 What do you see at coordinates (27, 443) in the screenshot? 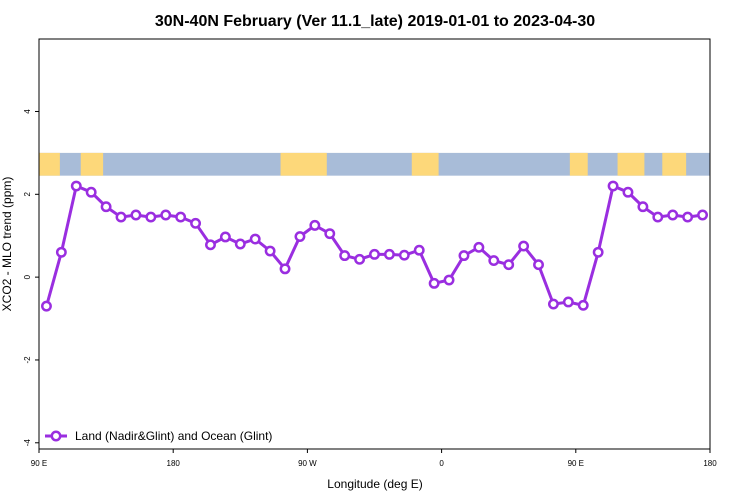
I see `y-tick-label: -4` at bounding box center [27, 443].